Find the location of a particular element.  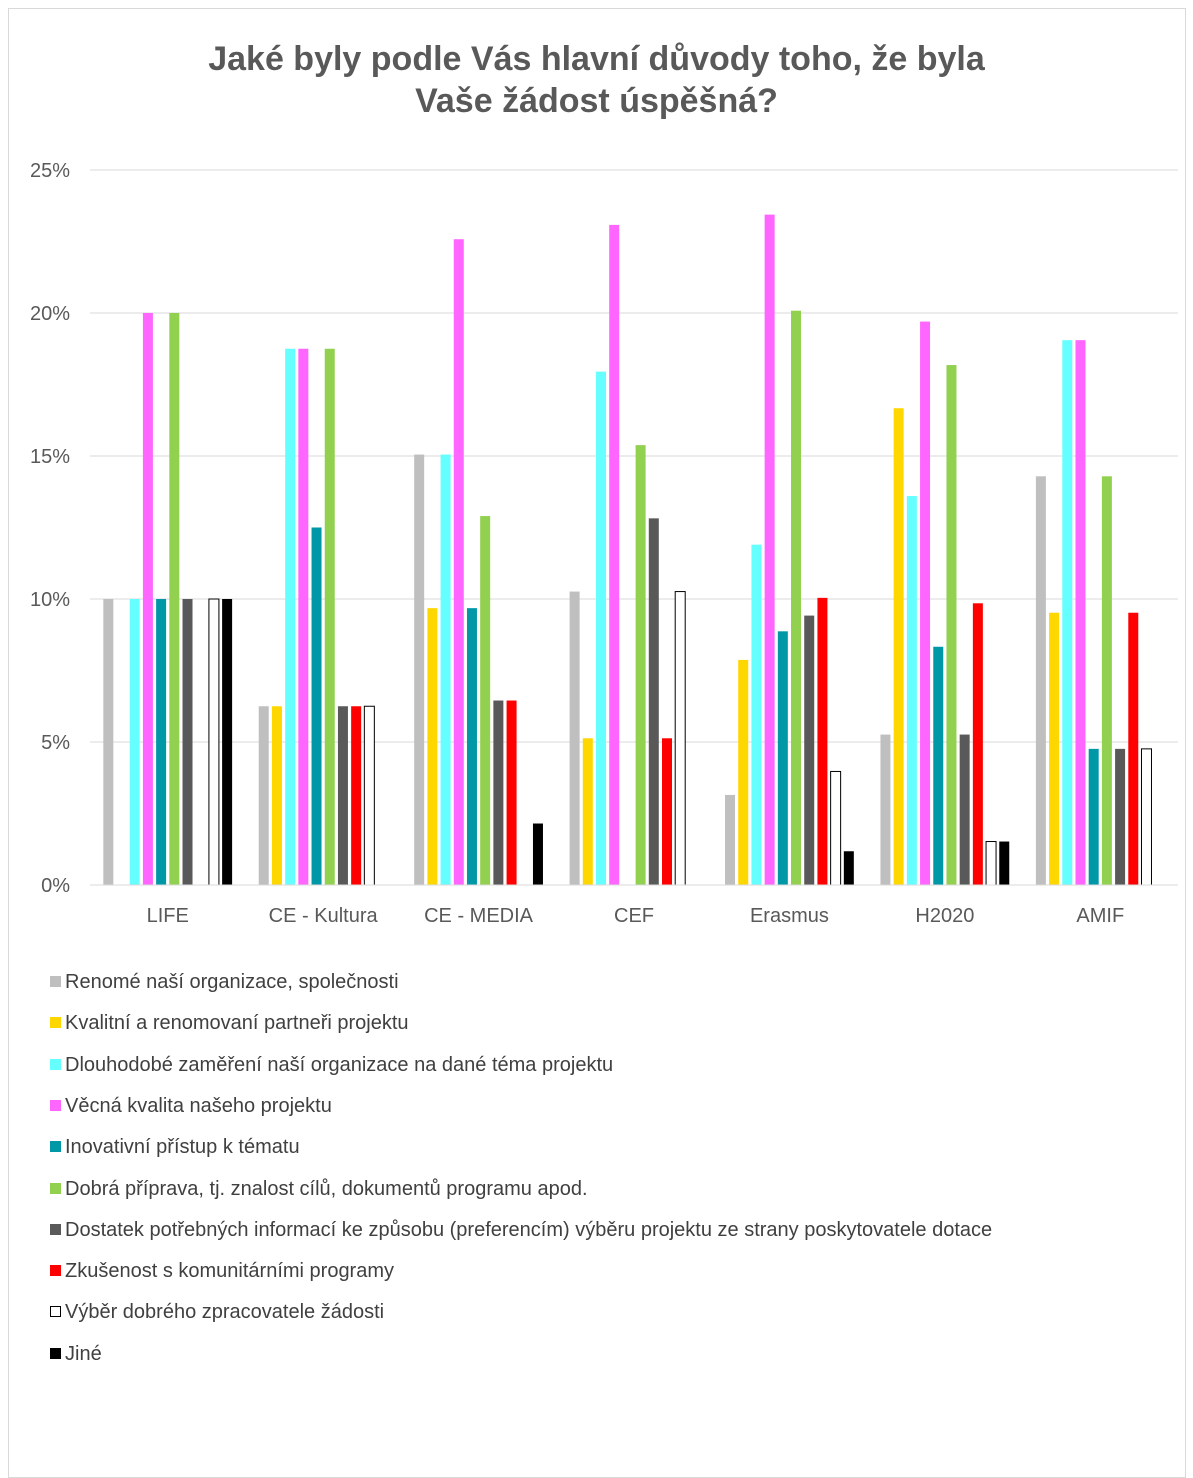

legend-item: Inovativní přístup k tématu is located at coordinates (175, 1147).